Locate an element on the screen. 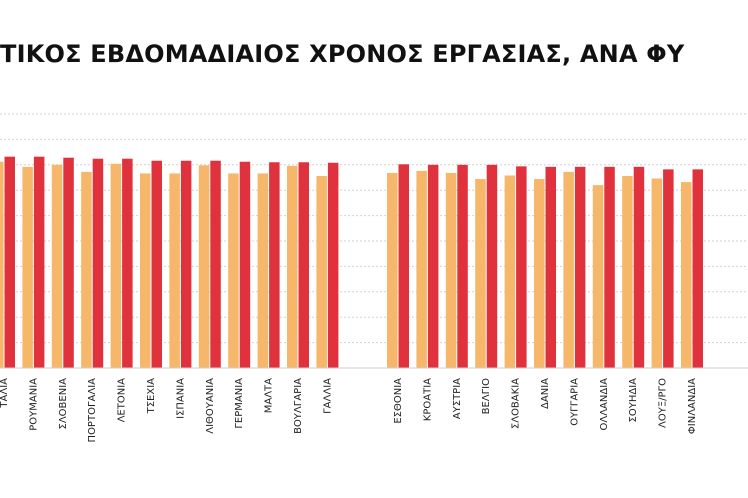 The image size is (748, 498). category-label: ΟΛΛΑΝΔΙΑ is located at coordinates (604, 404).